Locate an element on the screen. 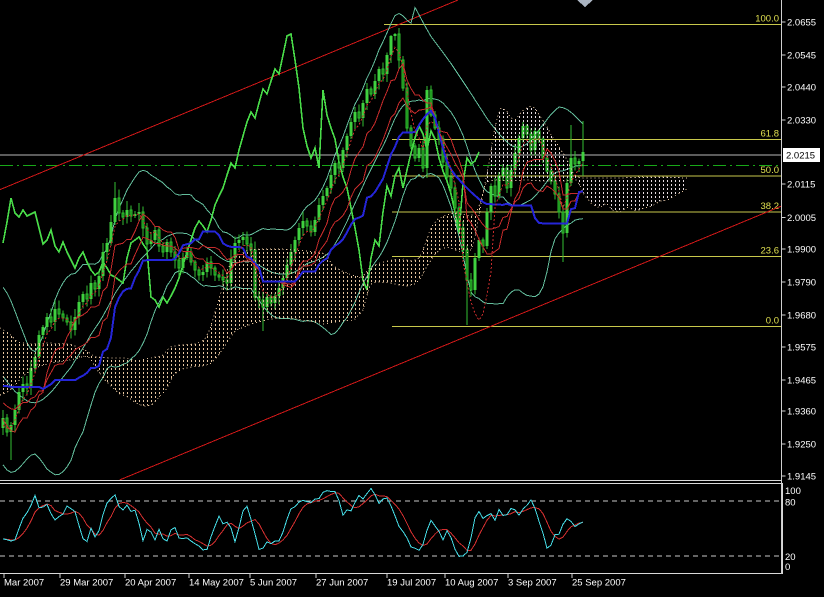 The height and width of the screenshot is (597, 824). svg-text: 2.0330 is located at coordinates (801, 121).